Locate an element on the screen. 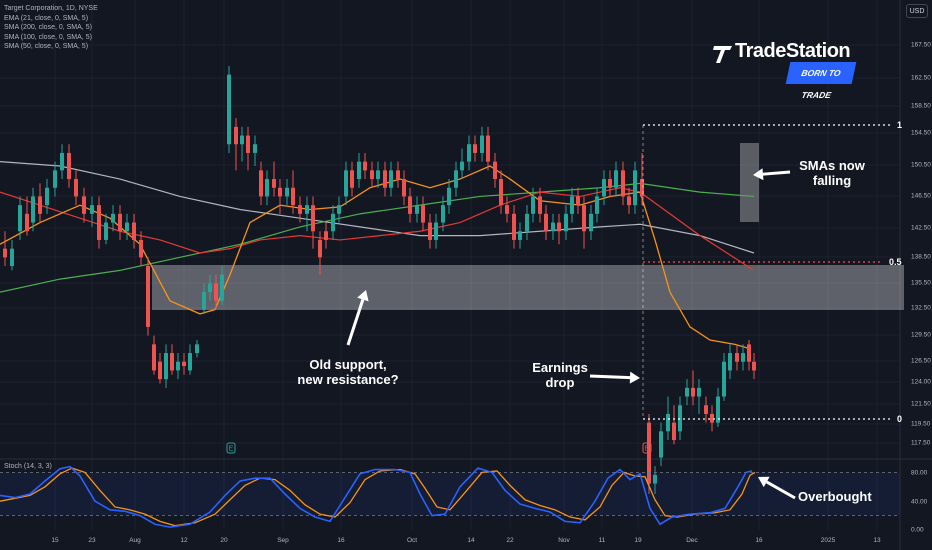 The width and height of the screenshot is (932, 550). fib-label-0: 0 is located at coordinates (900, 419).